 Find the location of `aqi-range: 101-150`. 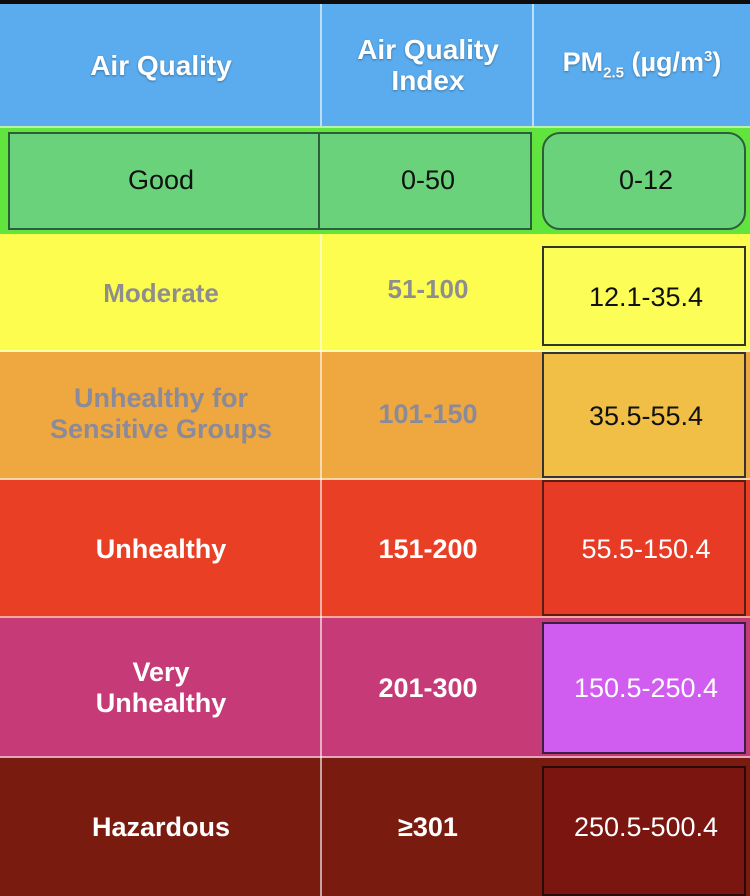

aqi-range: 101-150 is located at coordinates (428, 413).